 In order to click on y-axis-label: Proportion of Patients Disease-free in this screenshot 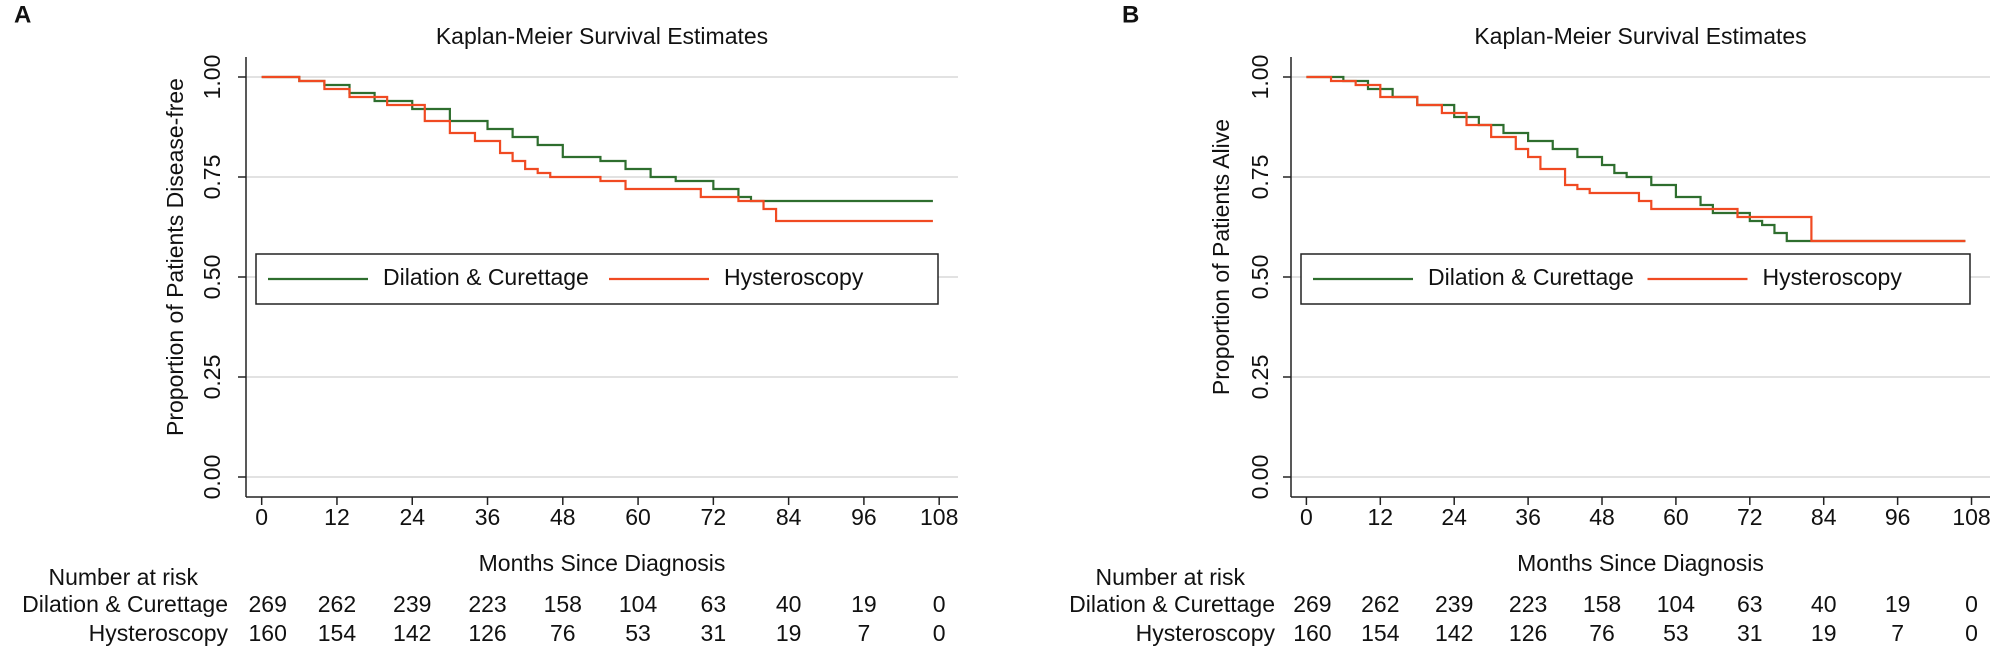, I will do `click(175, 257)`.